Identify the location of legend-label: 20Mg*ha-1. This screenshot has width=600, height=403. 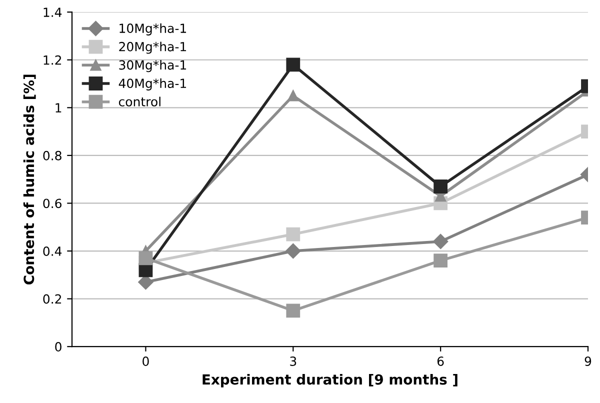
(152, 48).